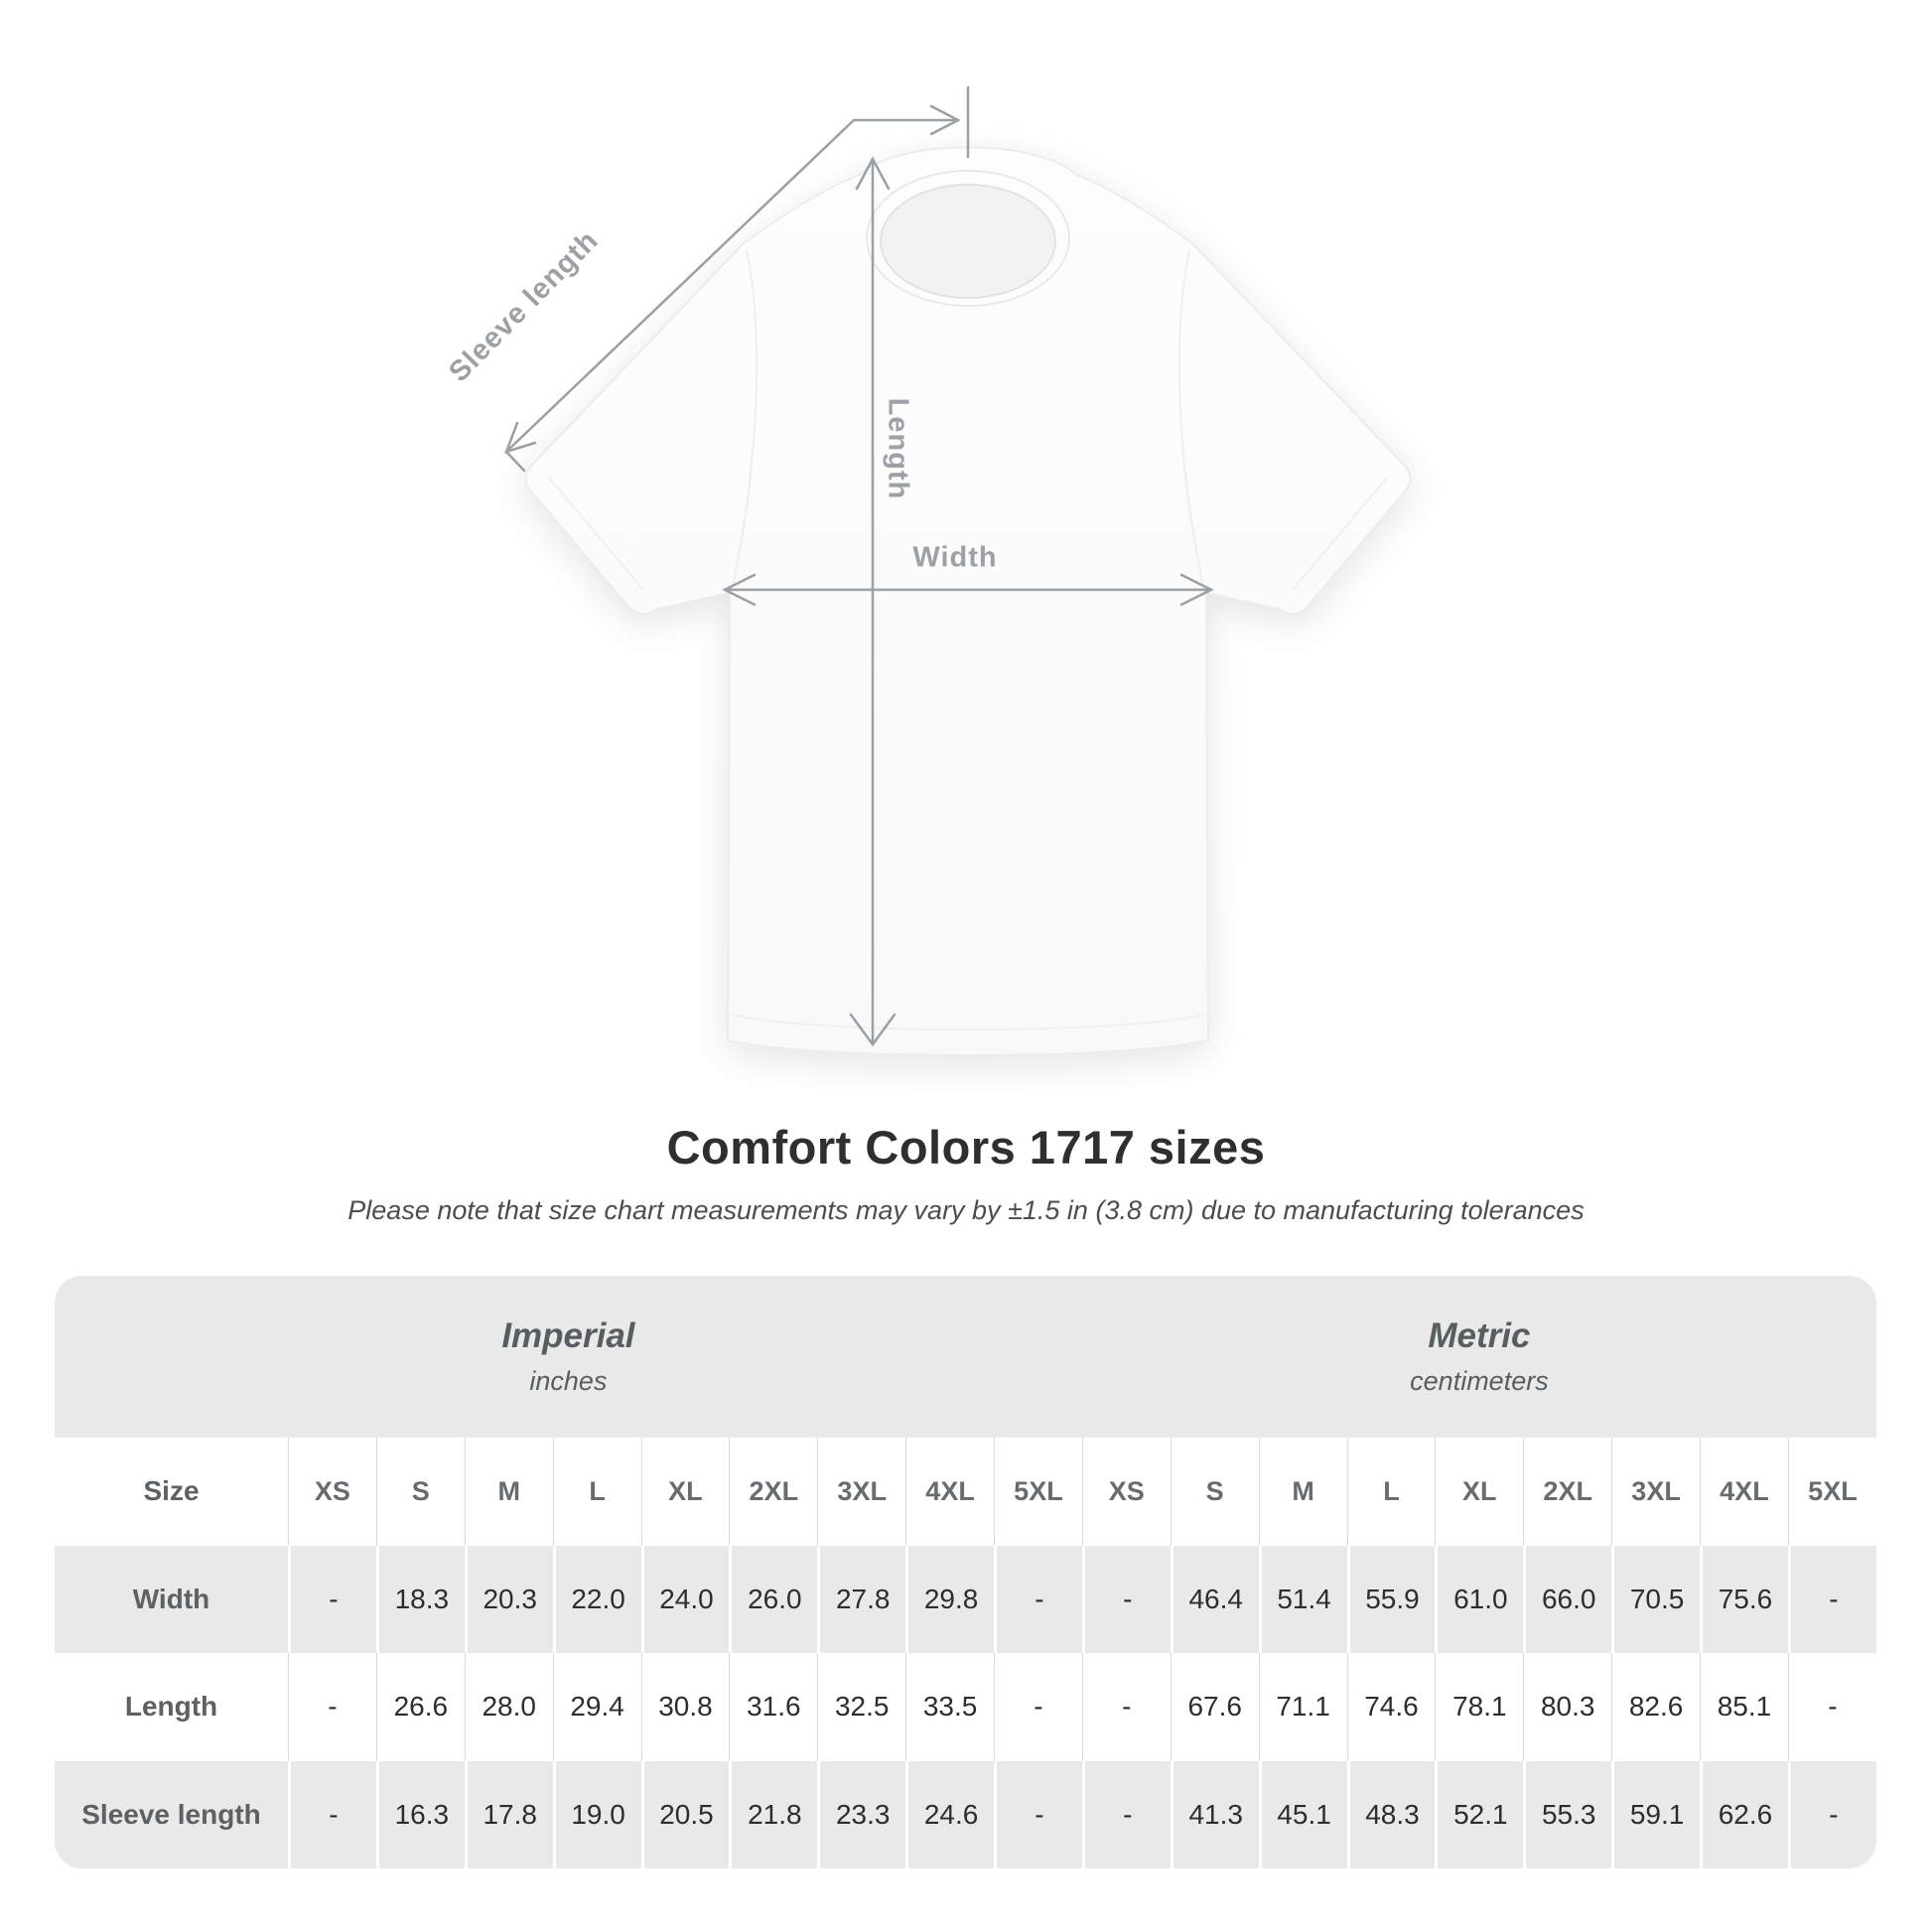 Image resolution: width=1932 pixels, height=1932 pixels. I want to click on right-cuff-stitch, so click(1340, 533).